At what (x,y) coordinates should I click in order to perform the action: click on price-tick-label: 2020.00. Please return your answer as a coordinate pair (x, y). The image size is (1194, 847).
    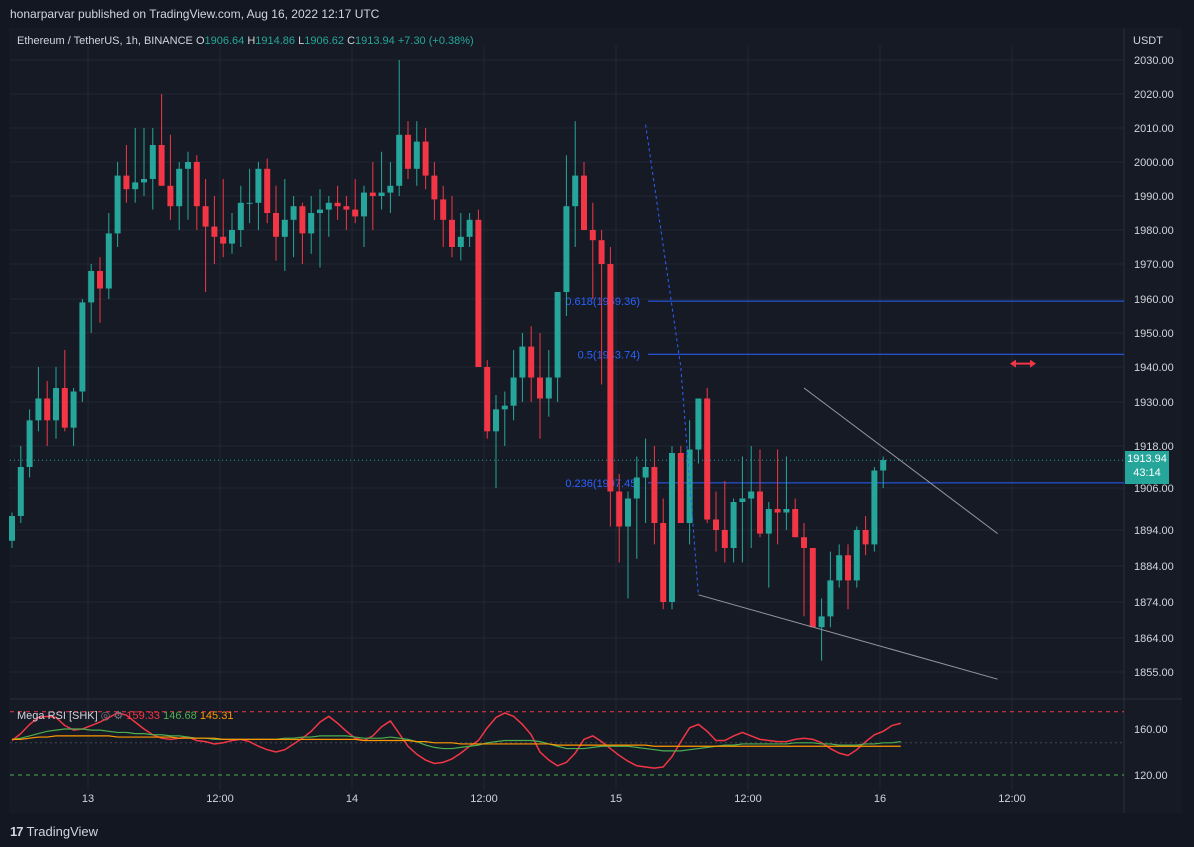
    Looking at the image, I should click on (1154, 95).